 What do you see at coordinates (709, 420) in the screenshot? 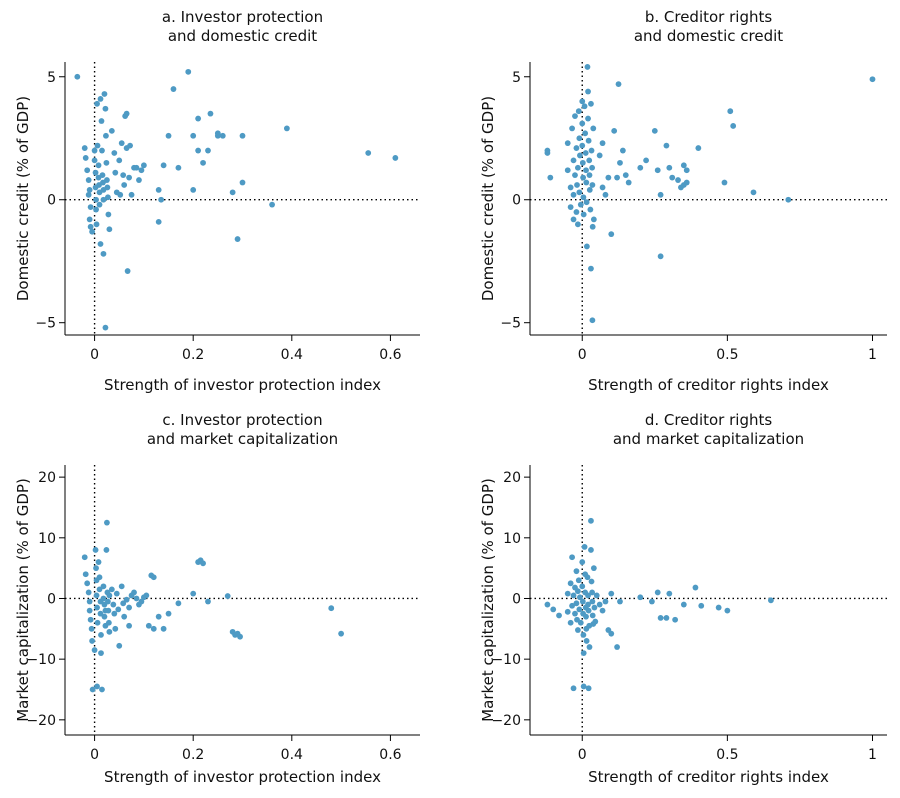
I see `panel-d-title-line-0: d. Creditor rights` at bounding box center [709, 420].